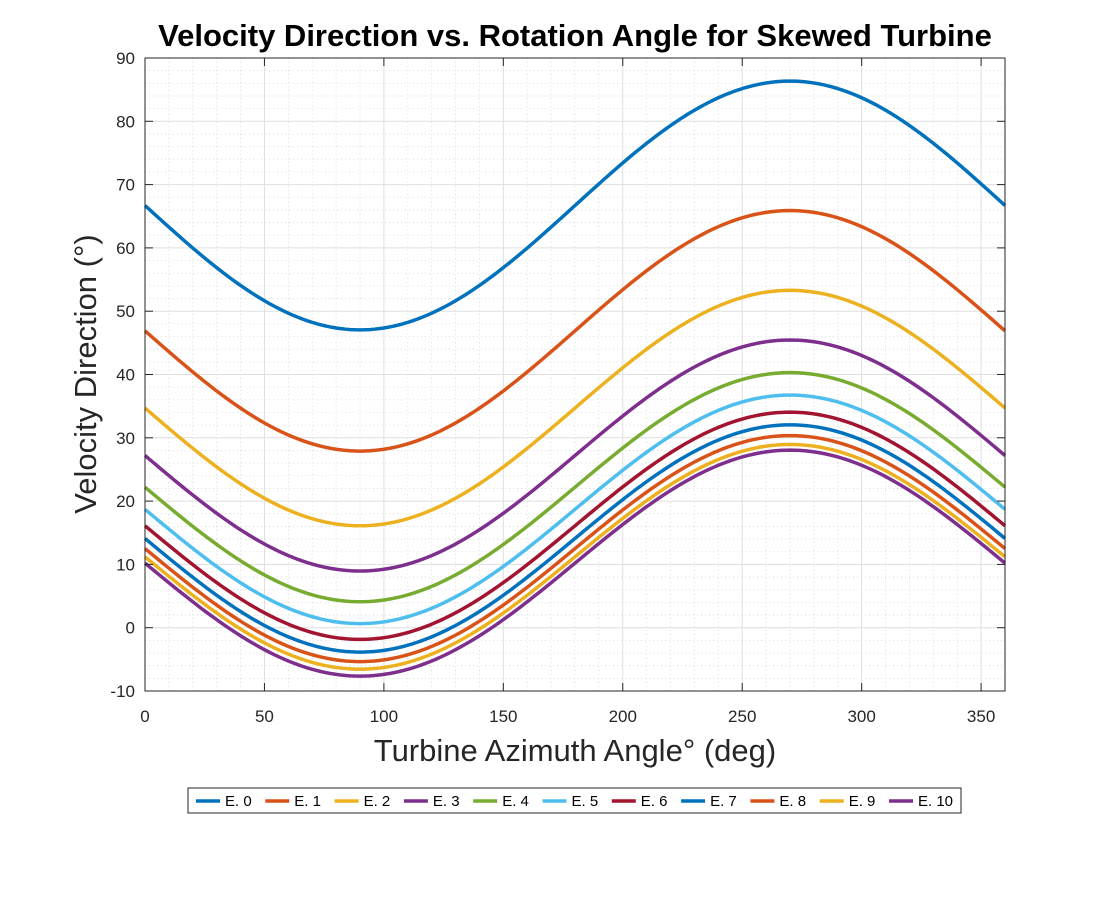 This screenshot has height=900, width=1110. I want to click on x-tick-label: 200, so click(623, 716).